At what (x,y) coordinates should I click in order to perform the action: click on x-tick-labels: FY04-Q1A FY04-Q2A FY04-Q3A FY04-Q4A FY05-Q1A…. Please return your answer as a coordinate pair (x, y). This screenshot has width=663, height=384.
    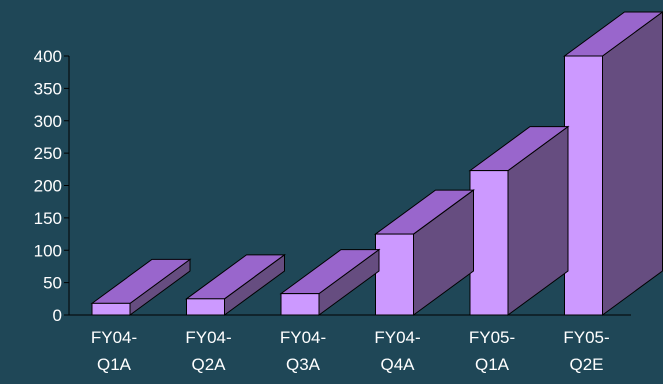
    Looking at the image, I should click on (350, 351).